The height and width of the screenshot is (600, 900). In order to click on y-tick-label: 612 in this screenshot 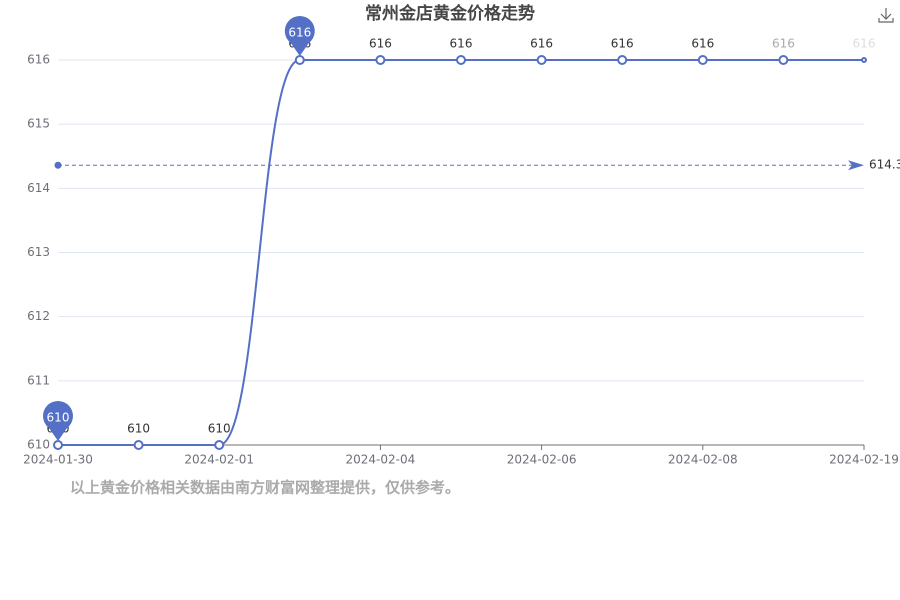, I will do `click(38, 316)`.